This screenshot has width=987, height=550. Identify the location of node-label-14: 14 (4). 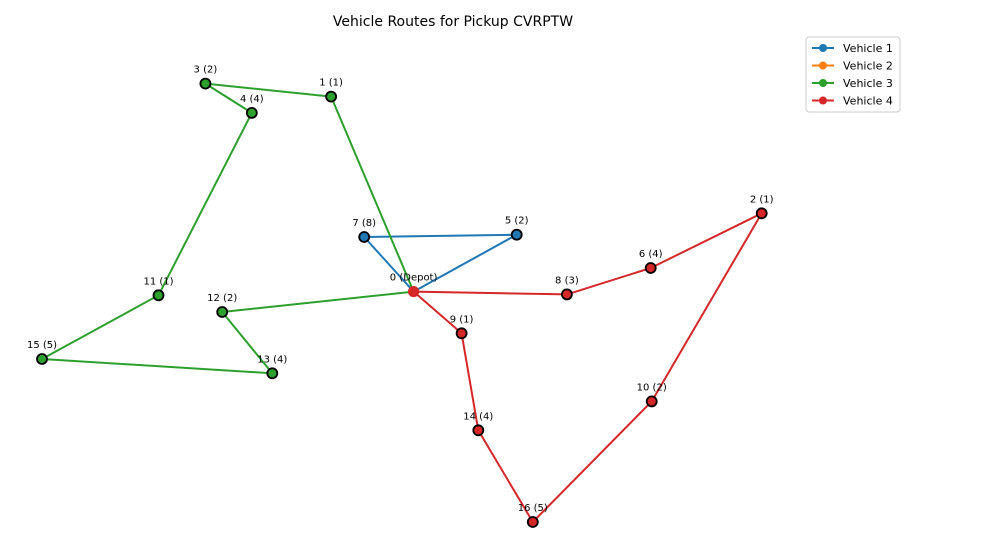
(478, 416).